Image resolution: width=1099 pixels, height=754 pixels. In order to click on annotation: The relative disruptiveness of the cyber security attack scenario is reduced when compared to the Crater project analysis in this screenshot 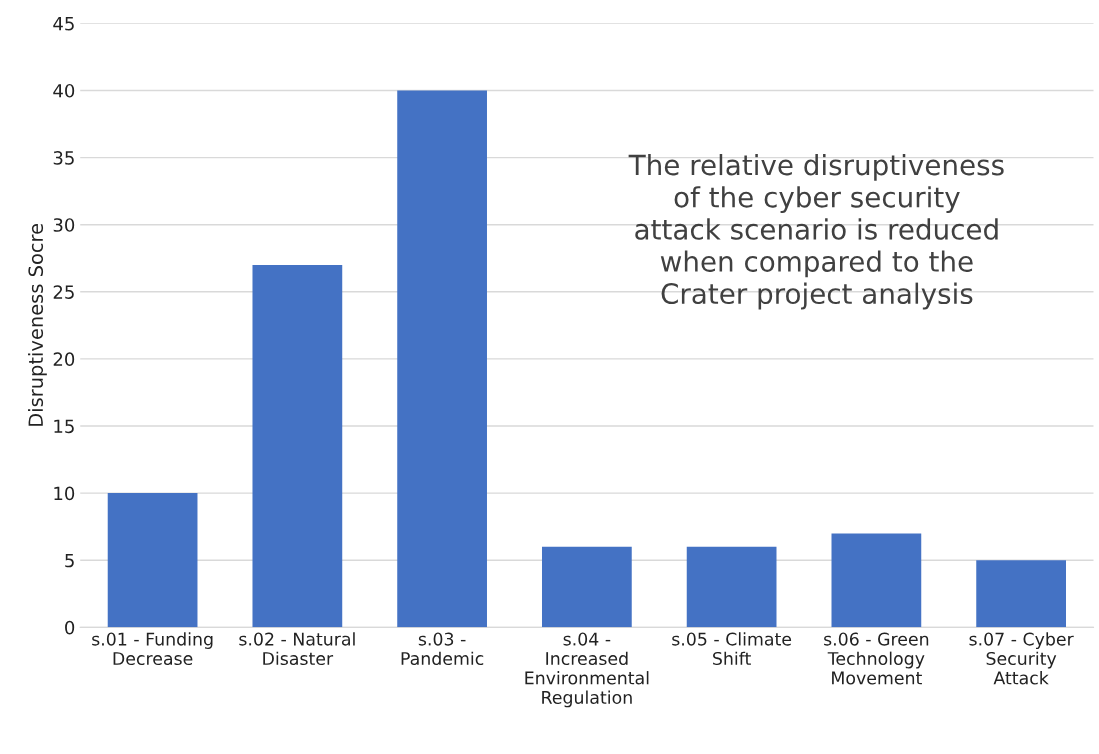, I will do `click(816, 231)`.